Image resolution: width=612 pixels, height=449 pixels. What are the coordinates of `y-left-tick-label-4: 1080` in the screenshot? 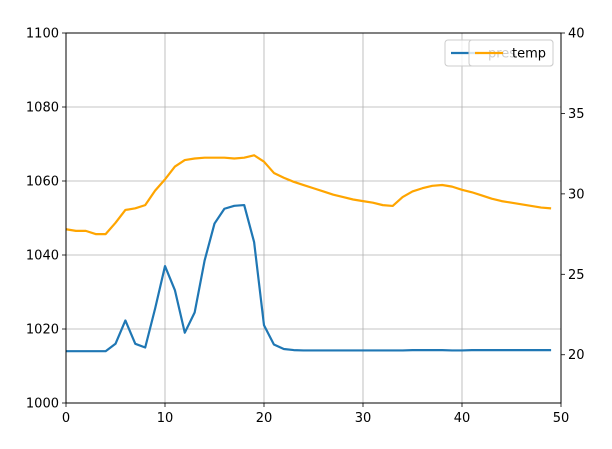 It's located at (42, 108).